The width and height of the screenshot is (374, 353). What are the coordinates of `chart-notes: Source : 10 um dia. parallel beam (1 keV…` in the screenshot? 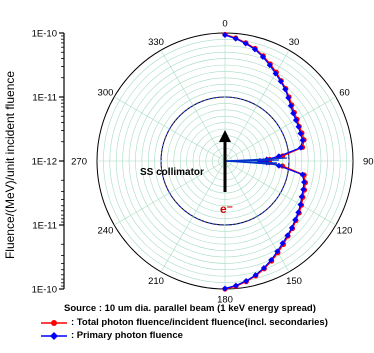 It's located at (184, 322).